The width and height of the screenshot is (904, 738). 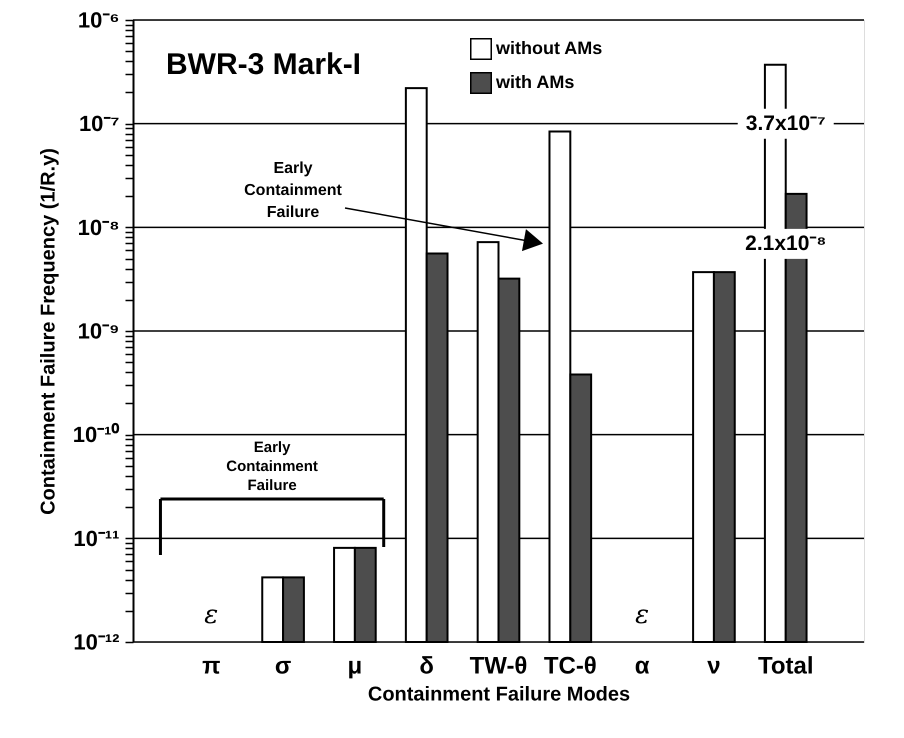 I want to click on legend-label: without AMs, so click(x=548, y=48).